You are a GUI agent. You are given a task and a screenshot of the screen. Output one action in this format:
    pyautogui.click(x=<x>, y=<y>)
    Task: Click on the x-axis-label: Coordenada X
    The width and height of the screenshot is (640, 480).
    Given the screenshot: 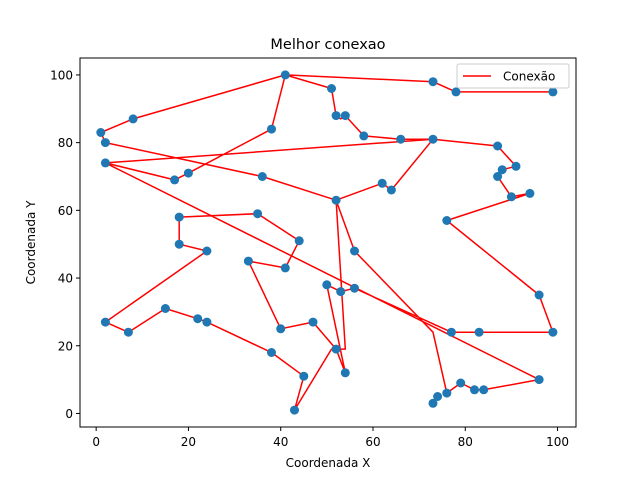 What is the action you would take?
    pyautogui.click(x=328, y=463)
    